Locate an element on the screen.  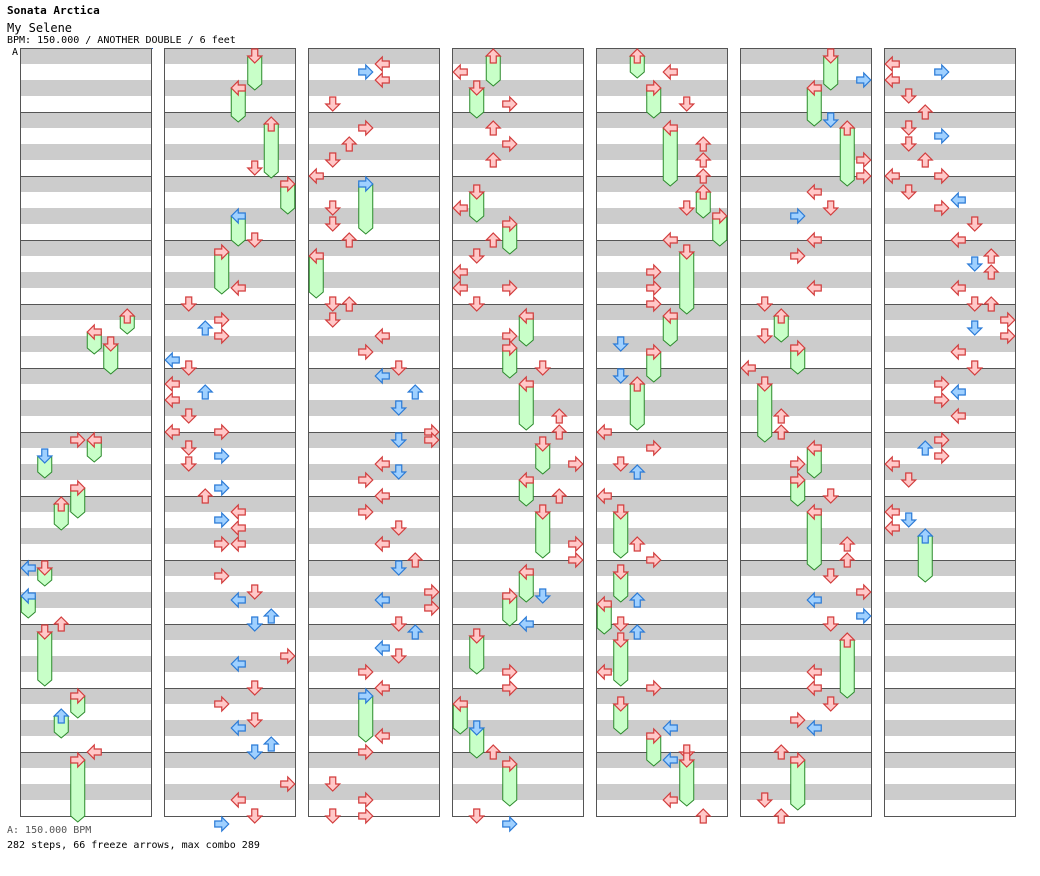
freeze-arrow-icon is located at coordinates (847, 669).